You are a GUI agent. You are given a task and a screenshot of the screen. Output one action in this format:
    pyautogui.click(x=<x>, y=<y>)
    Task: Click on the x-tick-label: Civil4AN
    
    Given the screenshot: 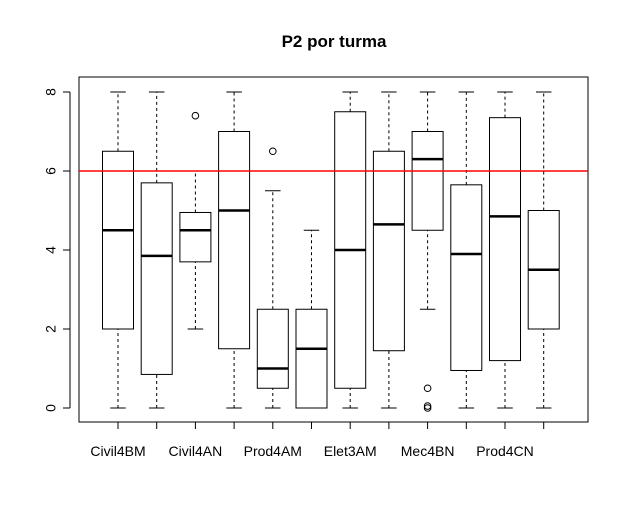 What is the action you would take?
    pyautogui.click(x=196, y=451)
    